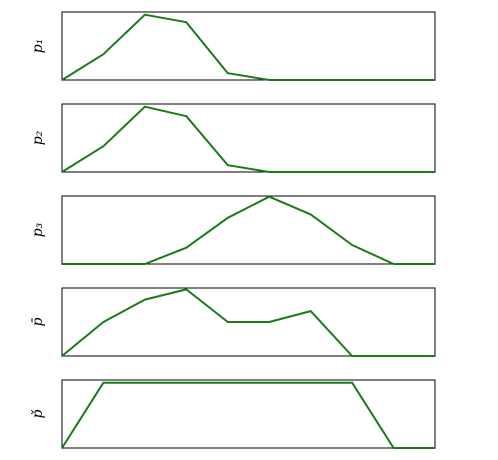 The image size is (498, 460). I want to click on subplot-2: p₂, so click(233, 138).